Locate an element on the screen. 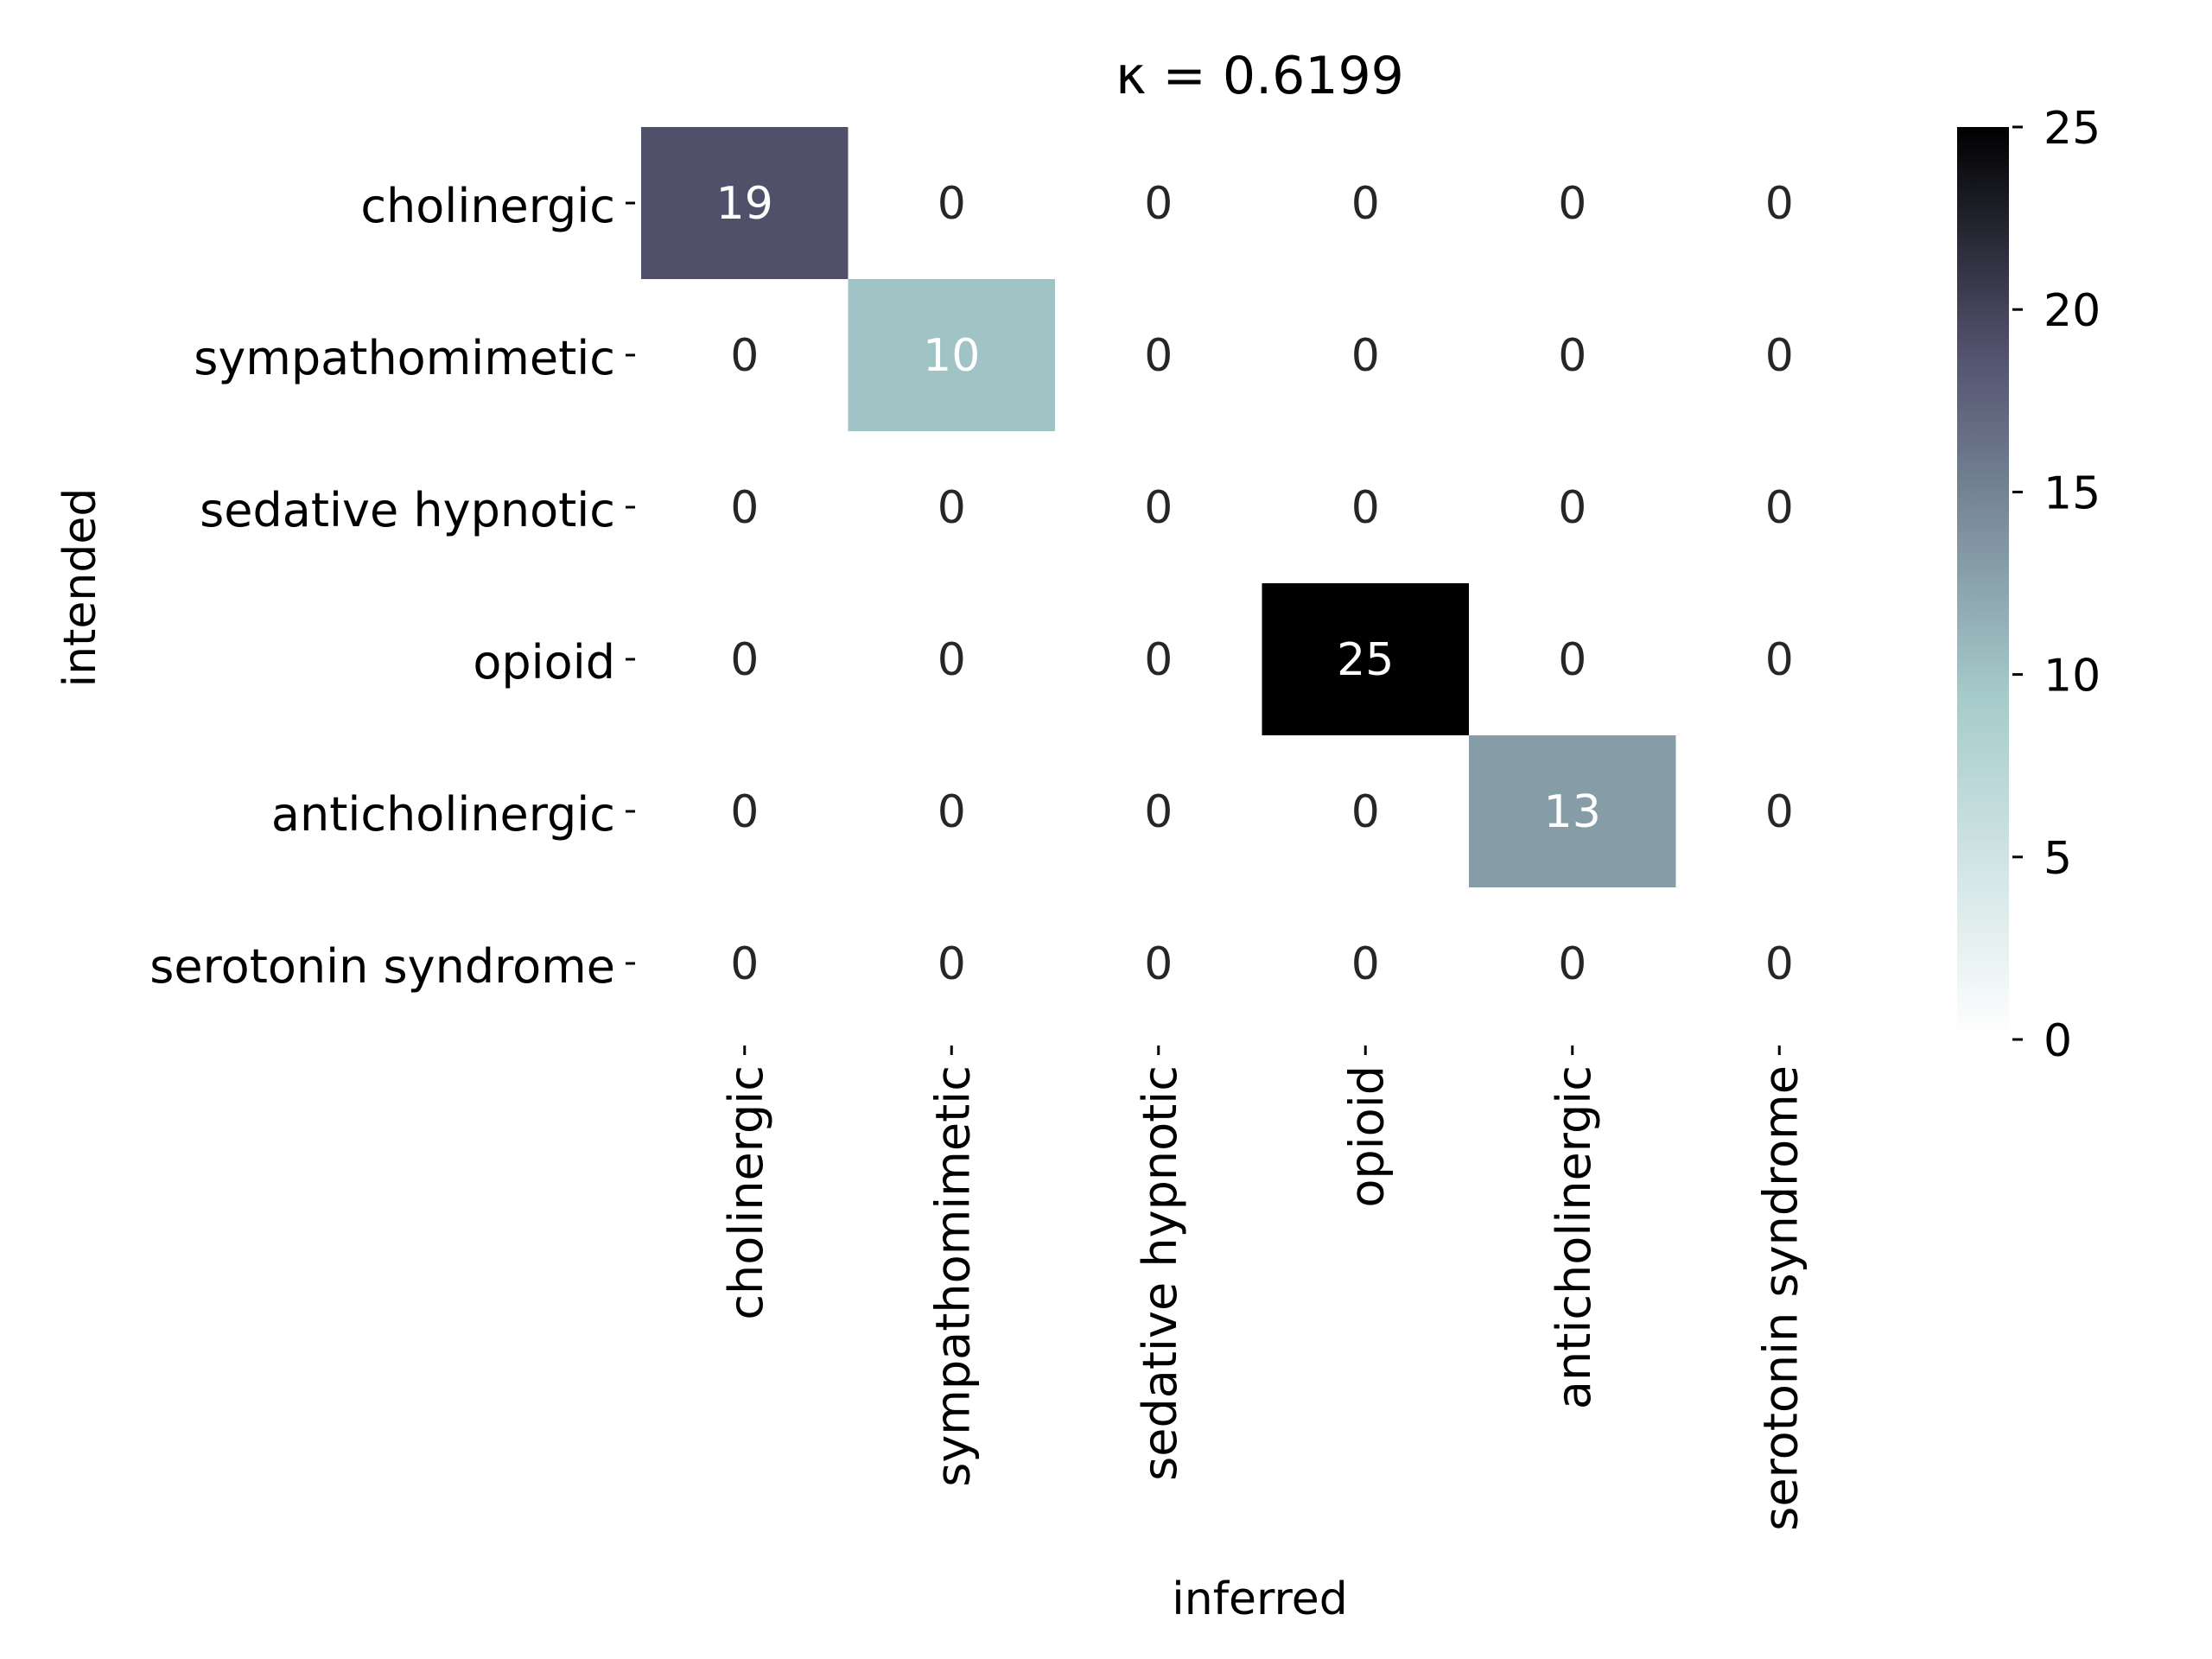 Image resolution: width=2212 pixels, height=1659 pixels. colorbar: 0 5 10 15 20 25 is located at coordinates (2029, 585).